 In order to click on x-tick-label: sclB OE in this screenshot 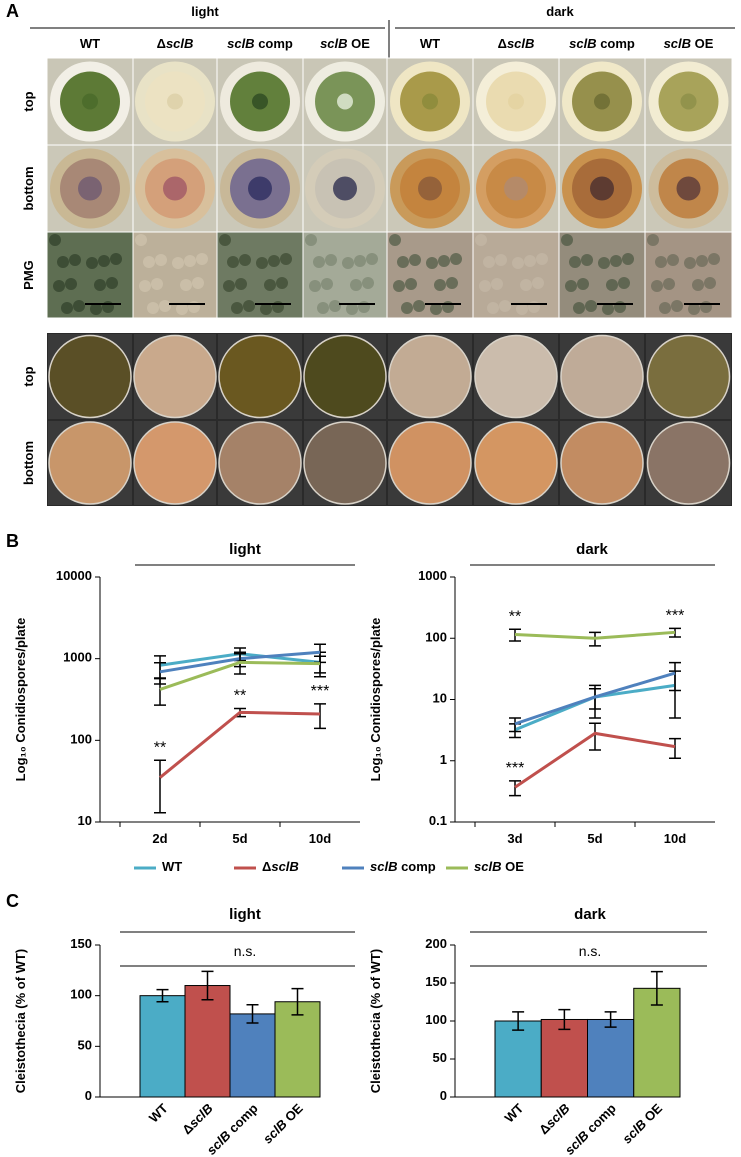, I will do `click(283, 1124)`.